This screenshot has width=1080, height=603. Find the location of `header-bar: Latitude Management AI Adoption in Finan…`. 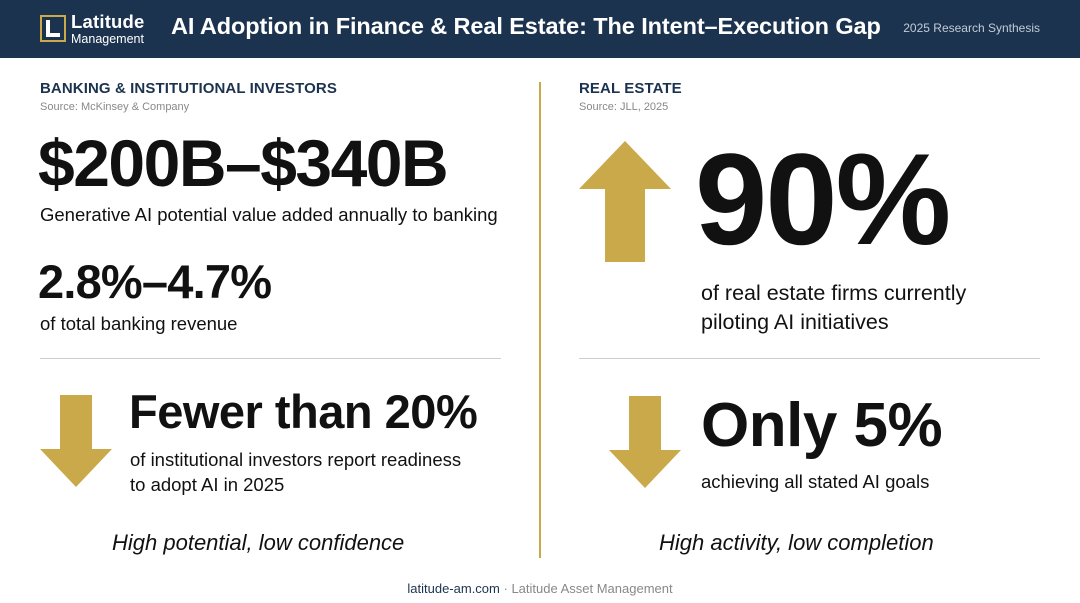

header-bar: Latitude Management AI Adoption in Finan… is located at coordinates (540, 29).